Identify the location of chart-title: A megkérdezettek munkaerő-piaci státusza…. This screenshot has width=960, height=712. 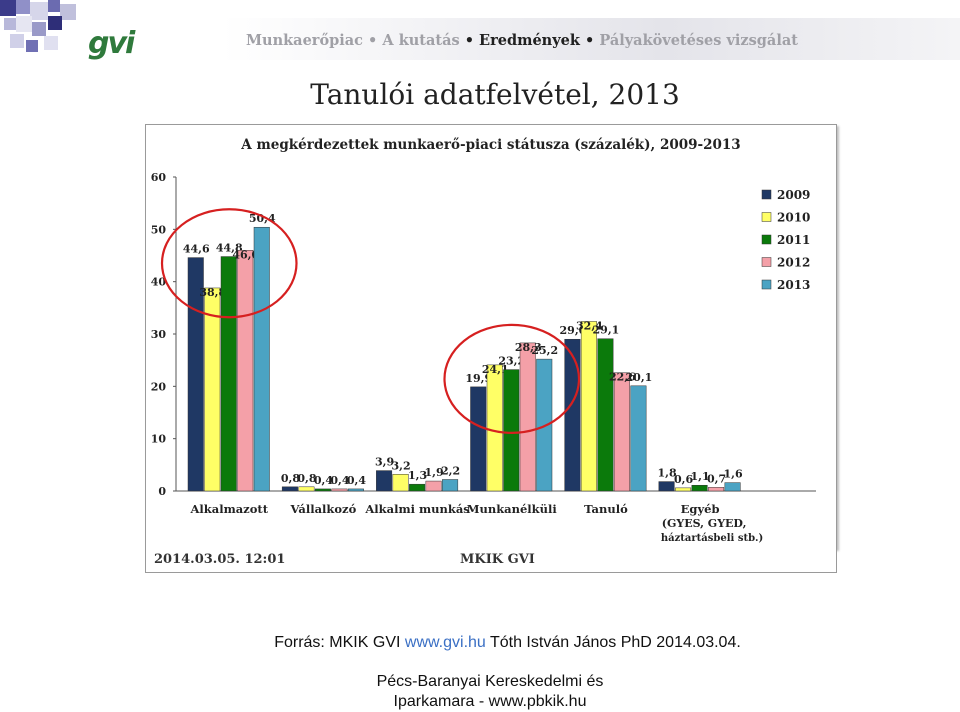
(490, 145).